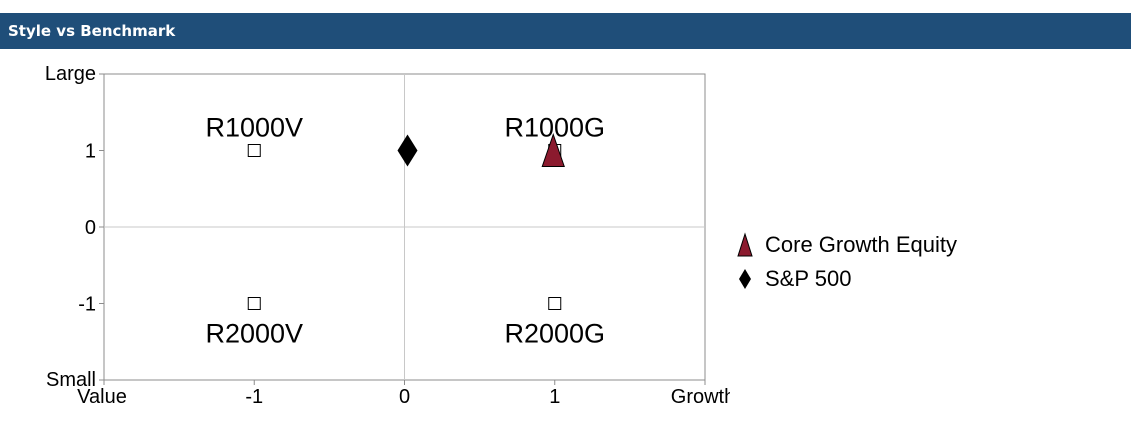  I want to click on style-box-label: R1000V, so click(254, 128).